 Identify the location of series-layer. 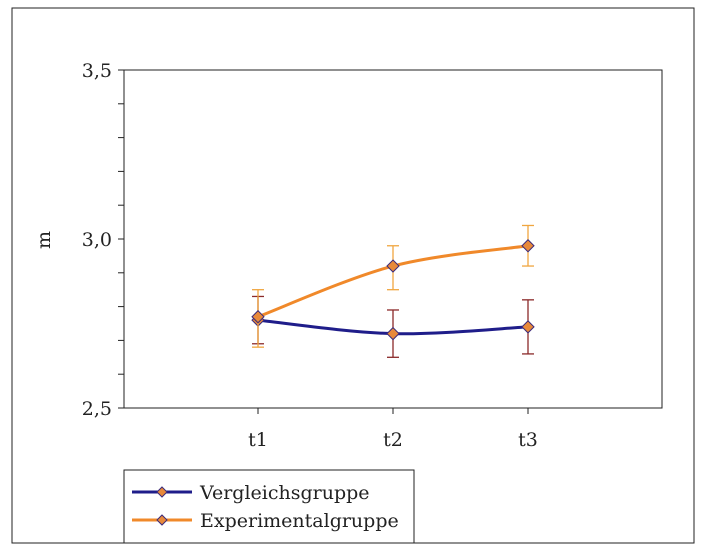
(393, 291).